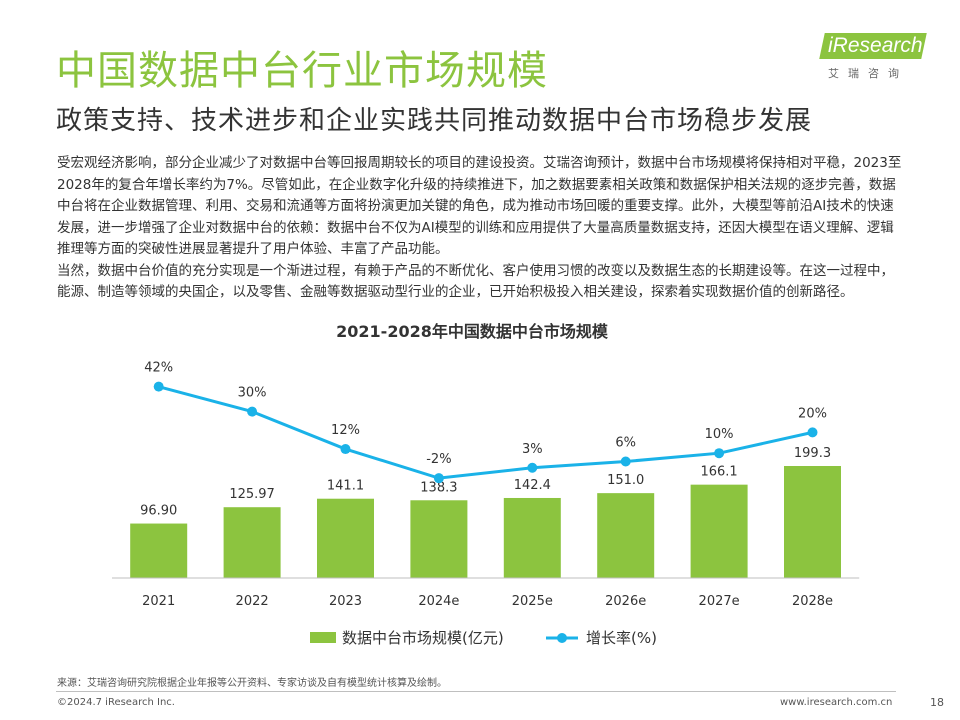 The image size is (960, 720). What do you see at coordinates (485, 432) in the screenshot?
I see `growth-rate-line` at bounding box center [485, 432].